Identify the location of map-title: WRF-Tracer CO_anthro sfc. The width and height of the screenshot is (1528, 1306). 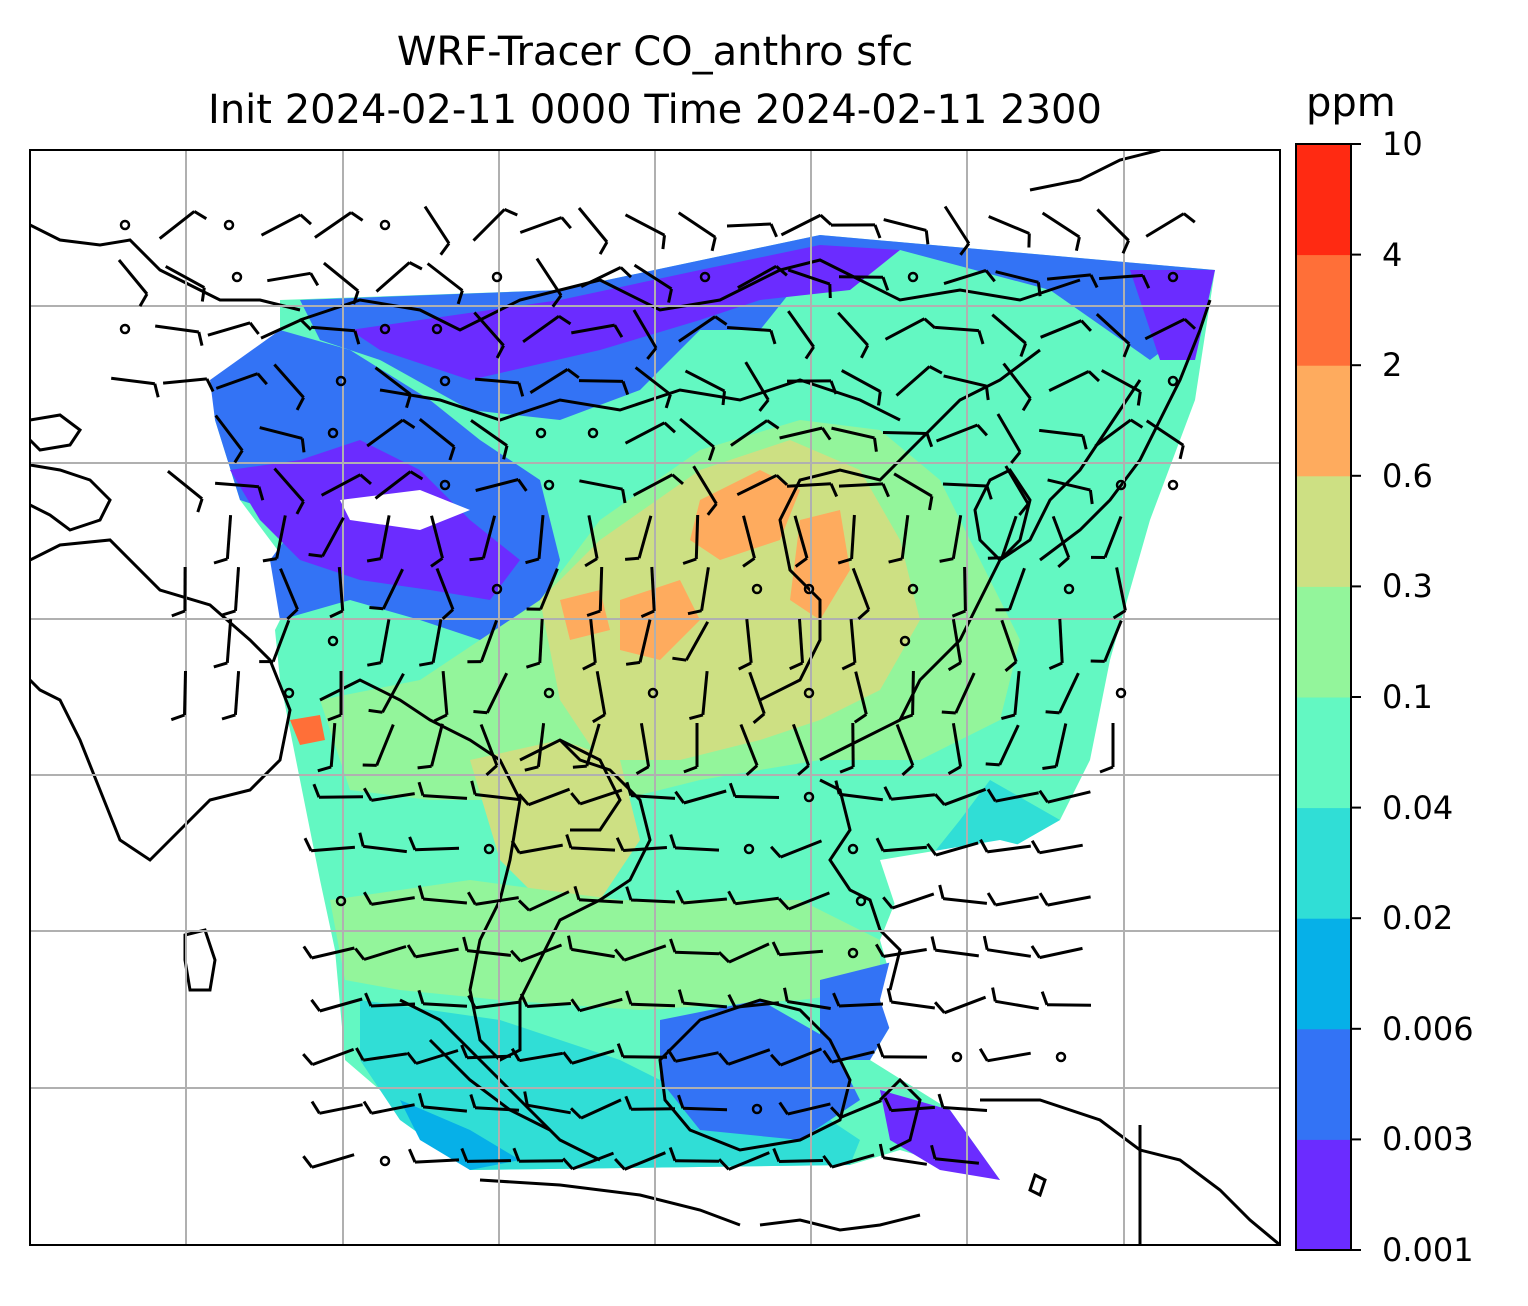
(655, 52).